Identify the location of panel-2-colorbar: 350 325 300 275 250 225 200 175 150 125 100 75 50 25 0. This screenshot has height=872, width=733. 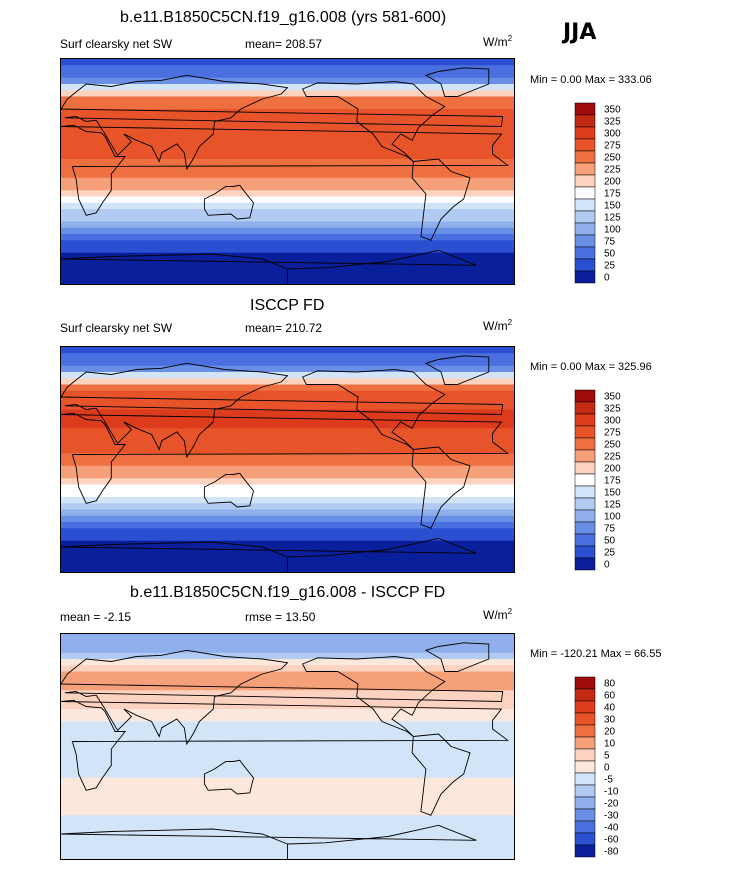
(604, 480).